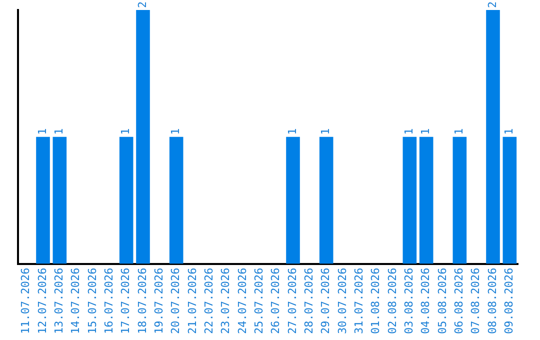 This screenshot has height=340, width=540. What do you see at coordinates (242, 301) in the screenshot?
I see `x-tick-label: 24.07.2026` at bounding box center [242, 301].